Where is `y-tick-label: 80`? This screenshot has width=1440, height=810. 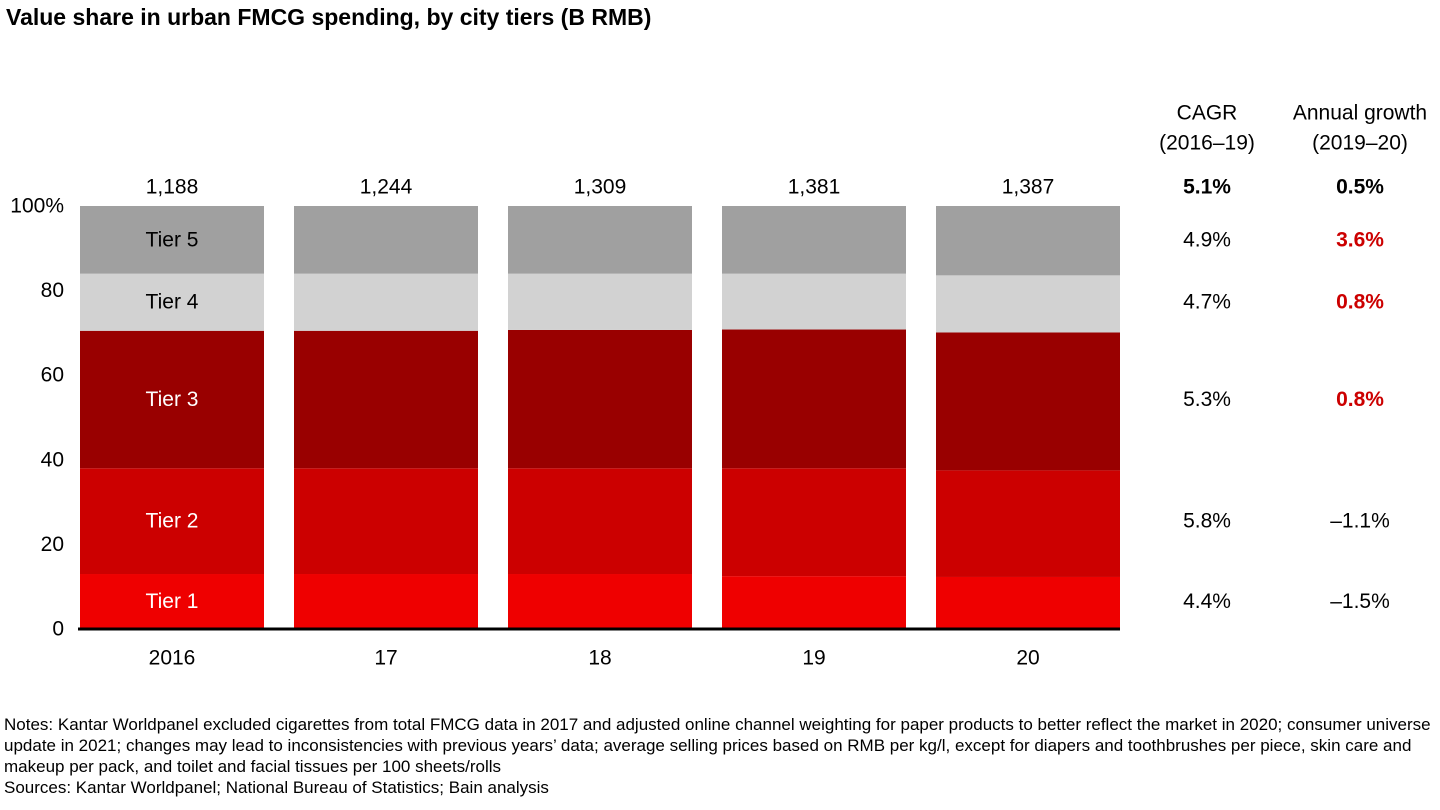 y-tick-label: 80 is located at coordinates (52, 290).